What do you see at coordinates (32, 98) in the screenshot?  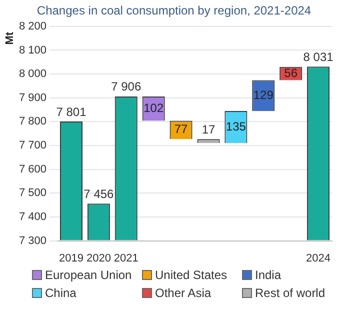 I see `y-tick-label: 7 900` at bounding box center [32, 98].